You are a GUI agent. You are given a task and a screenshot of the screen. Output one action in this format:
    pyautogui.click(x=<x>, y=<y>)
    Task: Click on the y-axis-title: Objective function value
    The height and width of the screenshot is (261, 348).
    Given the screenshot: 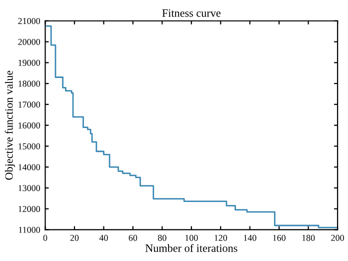 What is the action you would take?
    pyautogui.click(x=10, y=125)
    